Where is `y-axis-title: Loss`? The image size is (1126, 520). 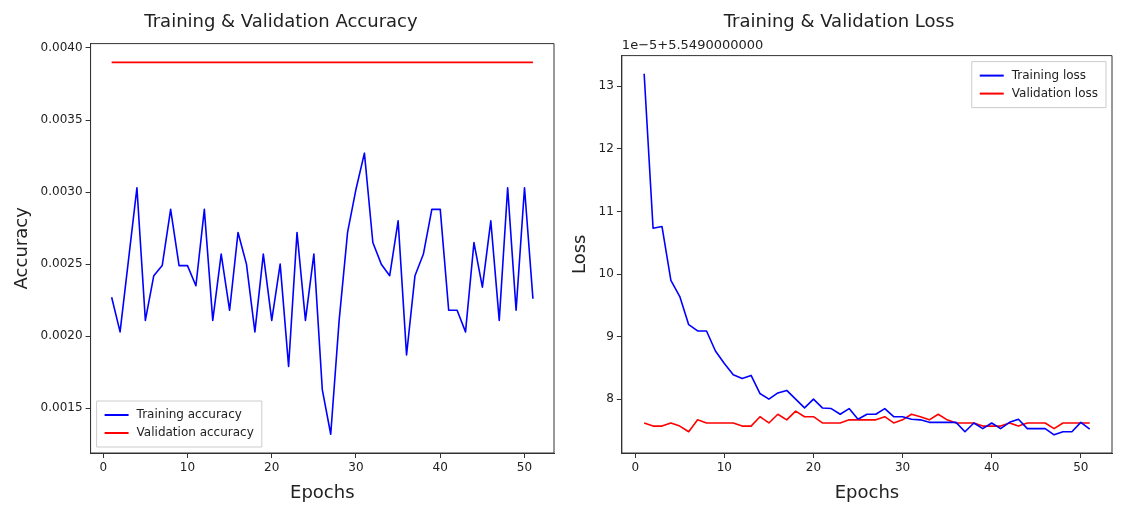 y-axis-title: Loss is located at coordinates (579, 254).